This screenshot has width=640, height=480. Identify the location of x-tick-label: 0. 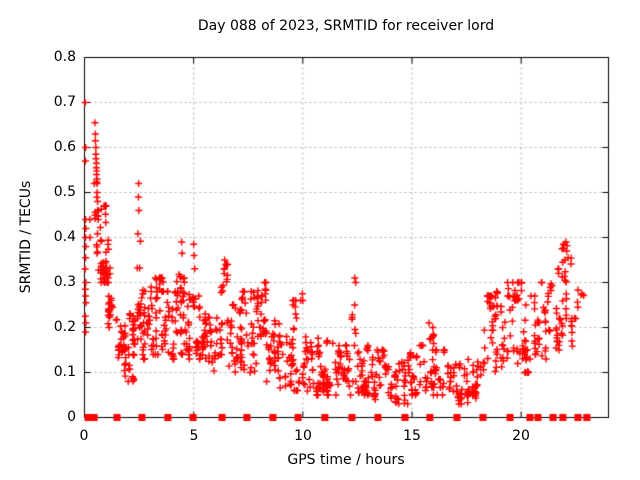
(84, 436).